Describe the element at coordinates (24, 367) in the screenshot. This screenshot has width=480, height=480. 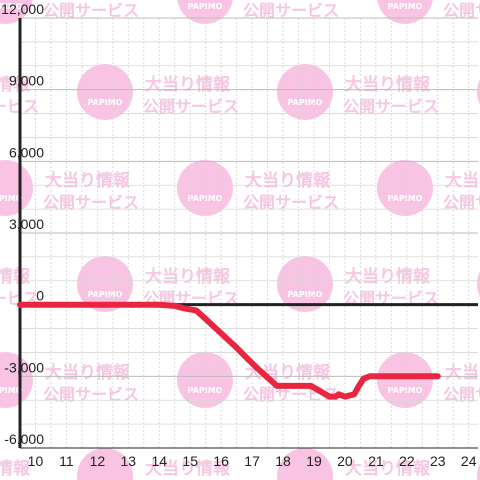
I see `y-tick-label: -3,000` at that location.